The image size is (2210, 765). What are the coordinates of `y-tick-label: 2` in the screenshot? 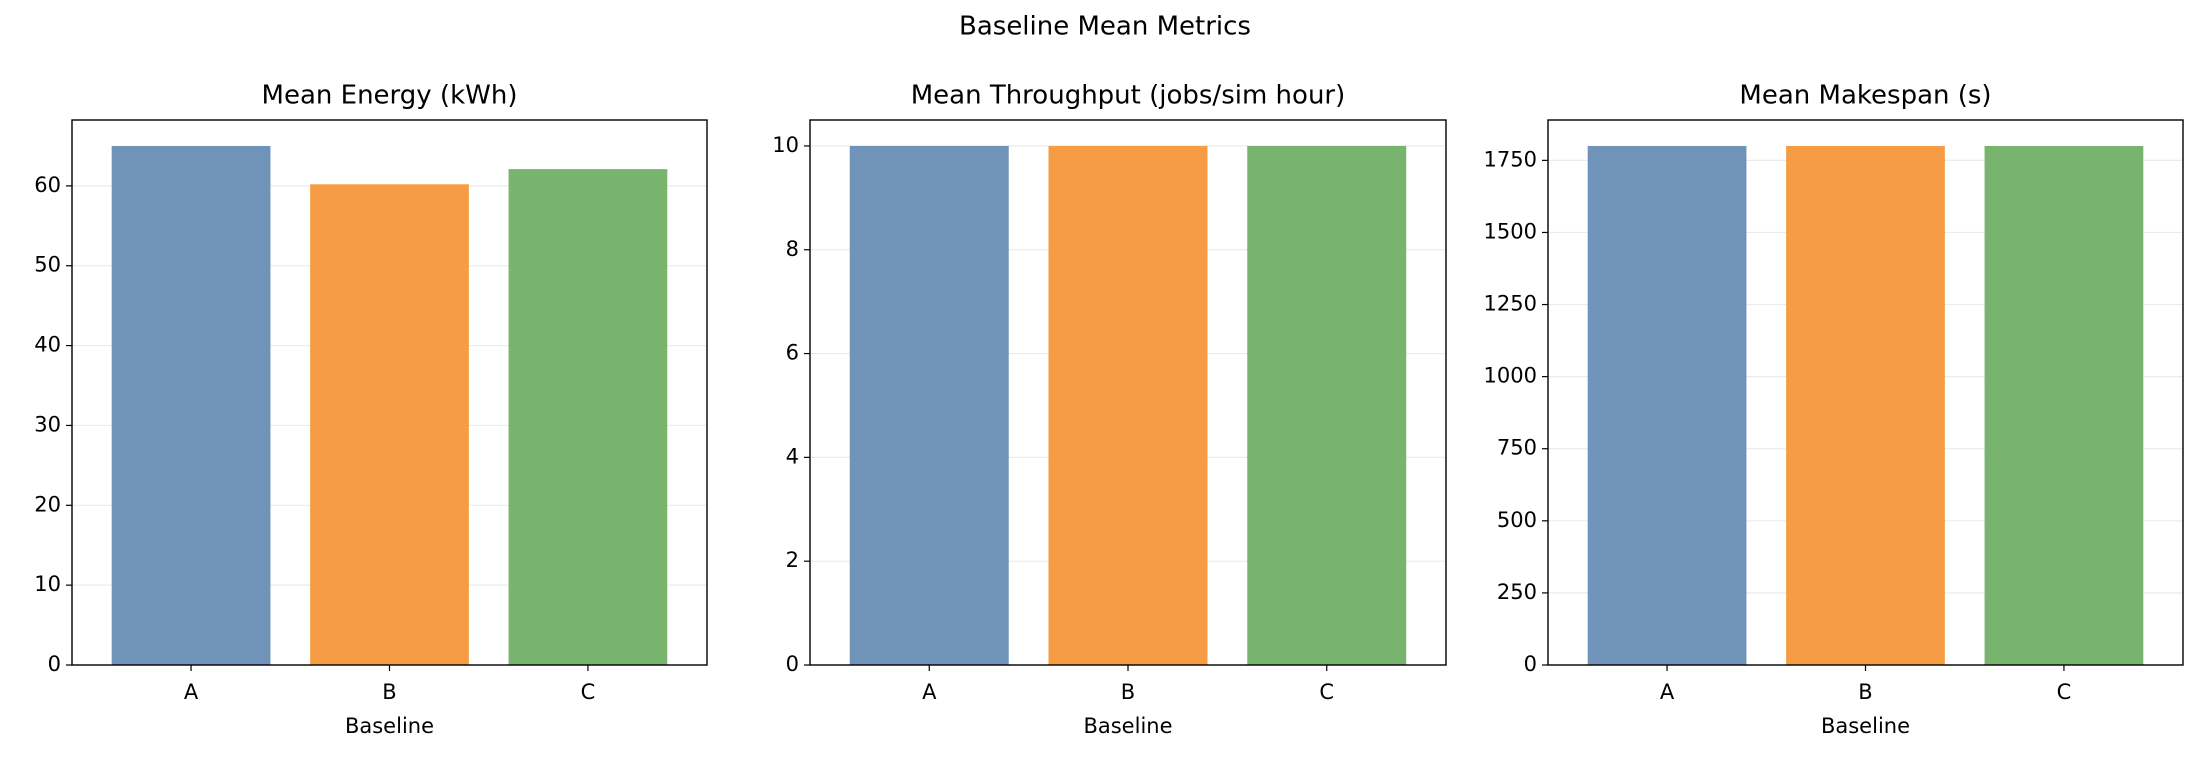 It's located at (792, 560).